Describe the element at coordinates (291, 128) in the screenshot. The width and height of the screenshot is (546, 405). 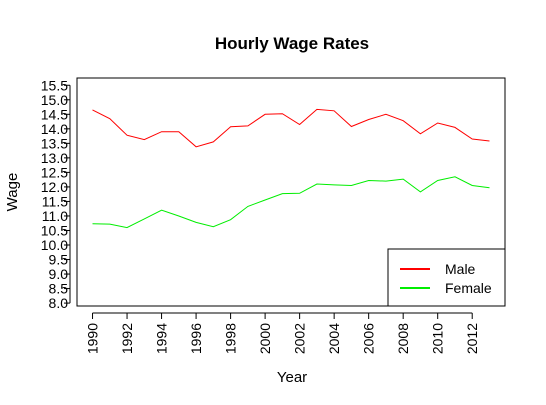
I see `series-line-male` at that location.